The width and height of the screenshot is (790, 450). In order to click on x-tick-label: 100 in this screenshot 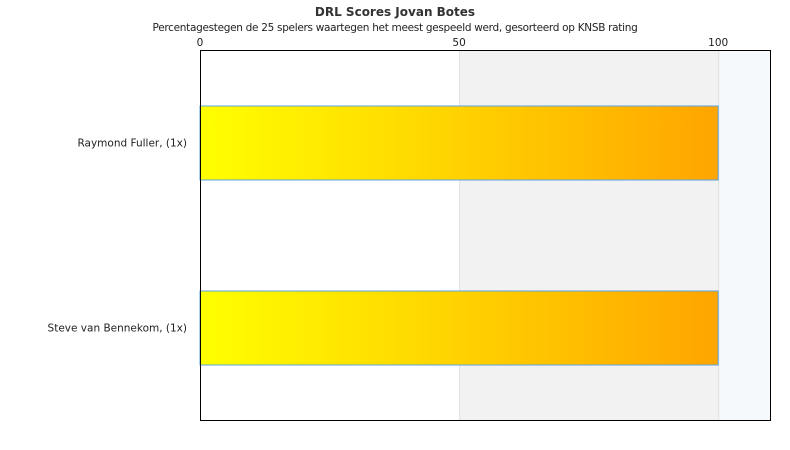, I will do `click(718, 43)`.